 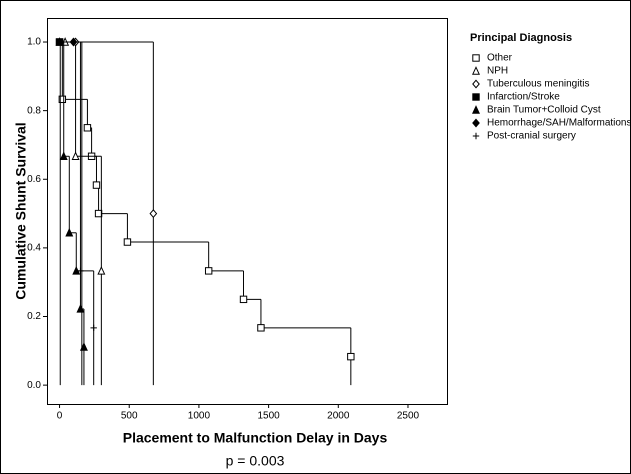 What do you see at coordinates (531, 136) in the screenshot?
I see `legend-label: Post-cranial surgery` at bounding box center [531, 136].